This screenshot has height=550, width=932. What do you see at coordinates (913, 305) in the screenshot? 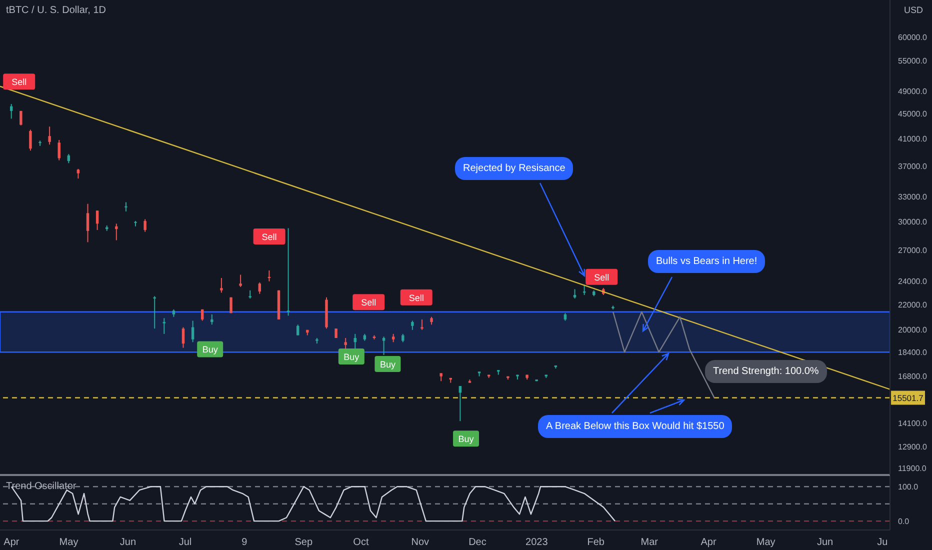
I see `y-tick-label: 22000.0` at bounding box center [913, 305].